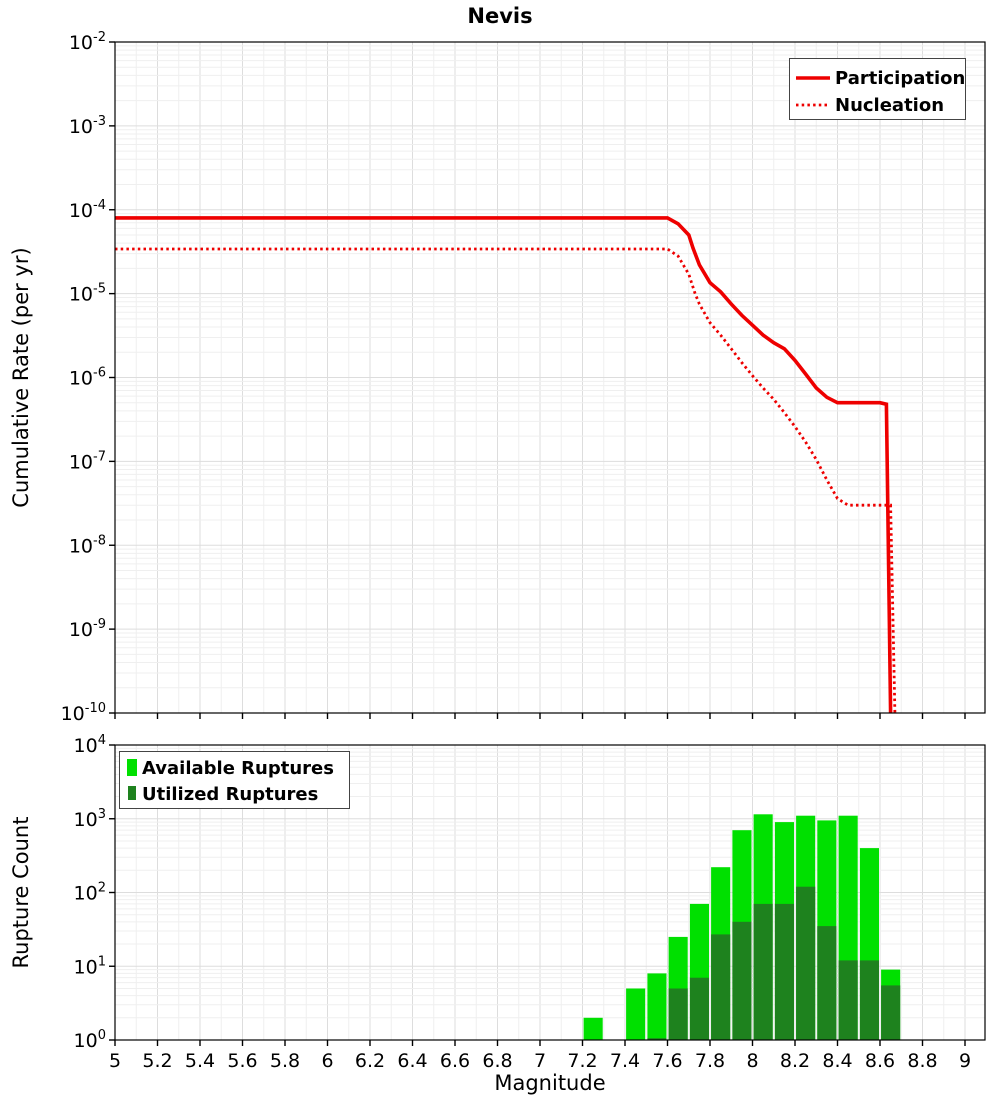 The height and width of the screenshot is (1100, 1000). I want to click on x-tick-label: 9, so click(965, 1061).